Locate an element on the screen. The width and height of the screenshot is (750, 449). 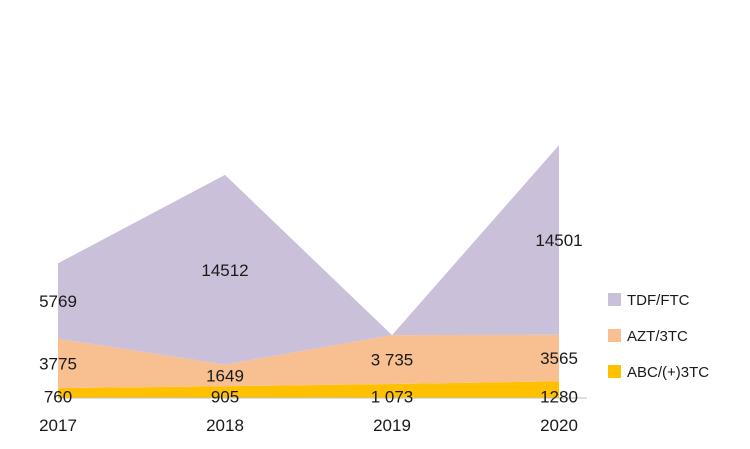
x-tick-label: 2018 is located at coordinates (225, 425).